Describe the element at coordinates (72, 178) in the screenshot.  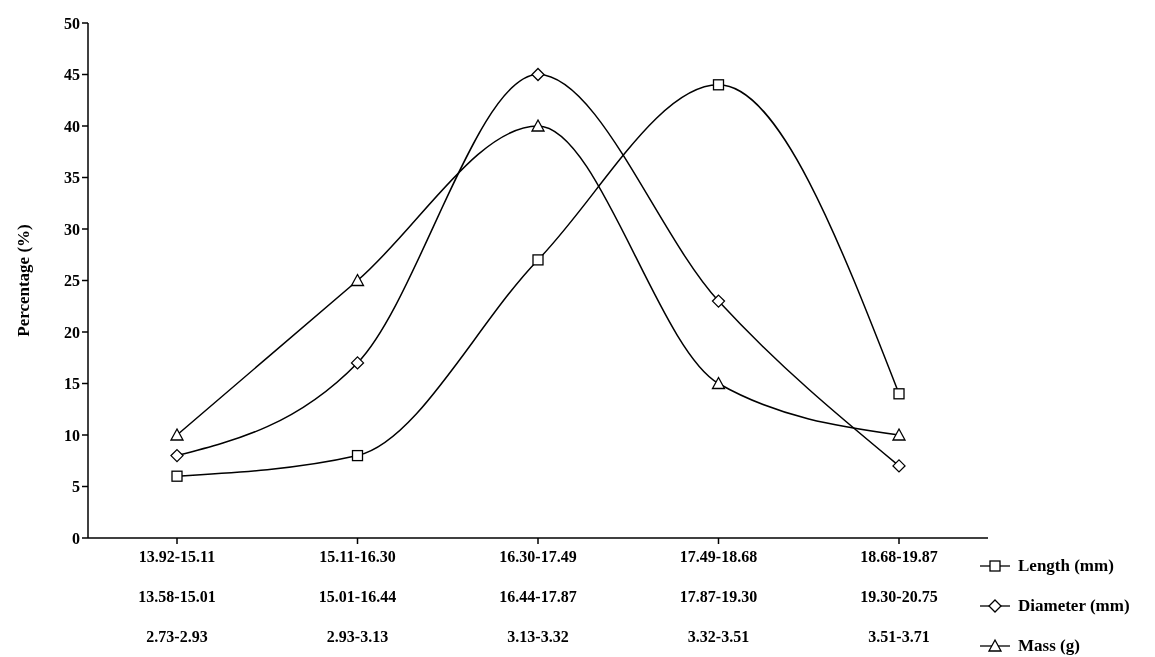
I see `y-tick-label: 35` at that location.